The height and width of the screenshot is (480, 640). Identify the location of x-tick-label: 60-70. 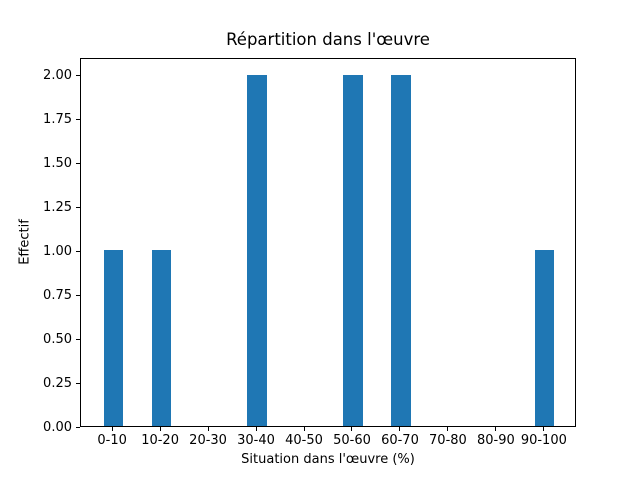
(400, 440).